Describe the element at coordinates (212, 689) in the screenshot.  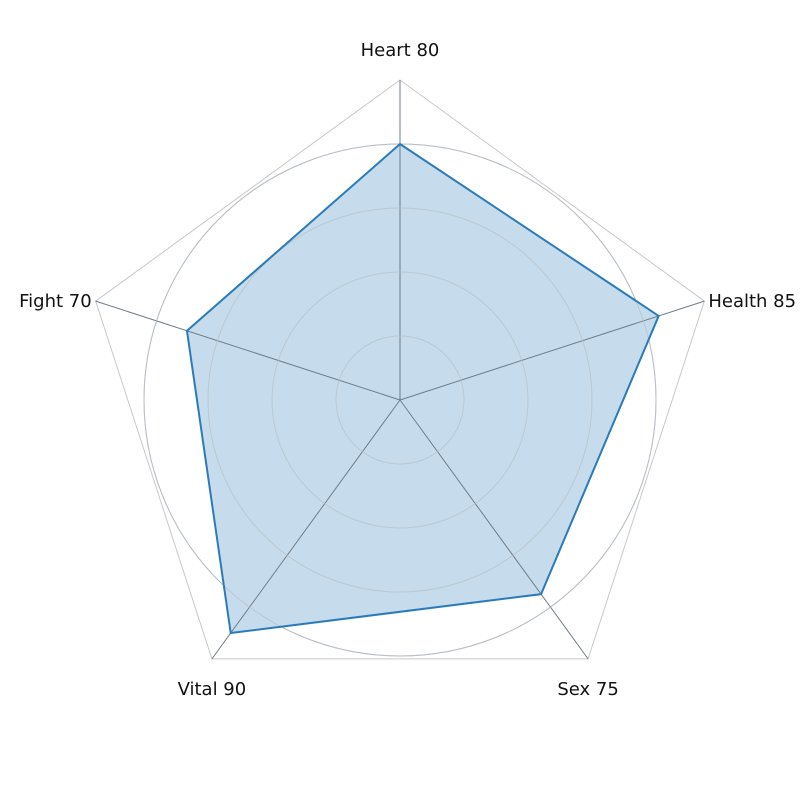
I see `axis-label-vital: Vital 90` at that location.